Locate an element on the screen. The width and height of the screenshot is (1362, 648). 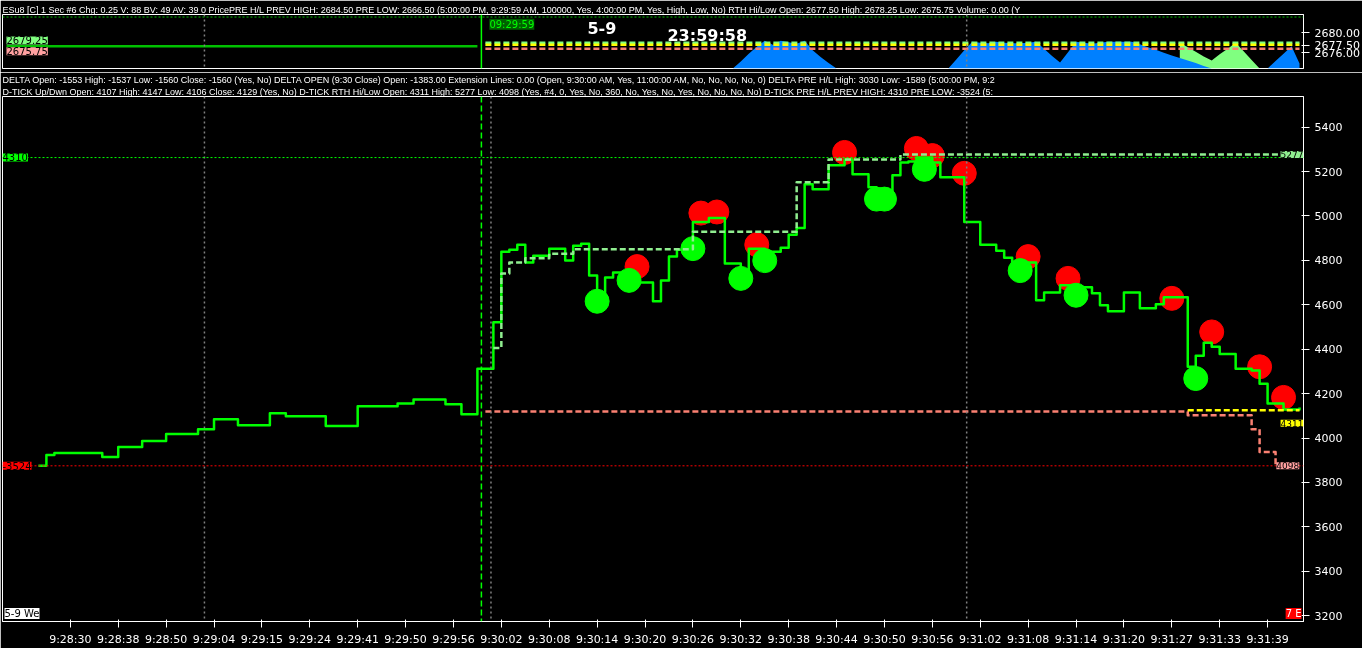
x-tick-label: 9:29:24 is located at coordinates (309, 639).